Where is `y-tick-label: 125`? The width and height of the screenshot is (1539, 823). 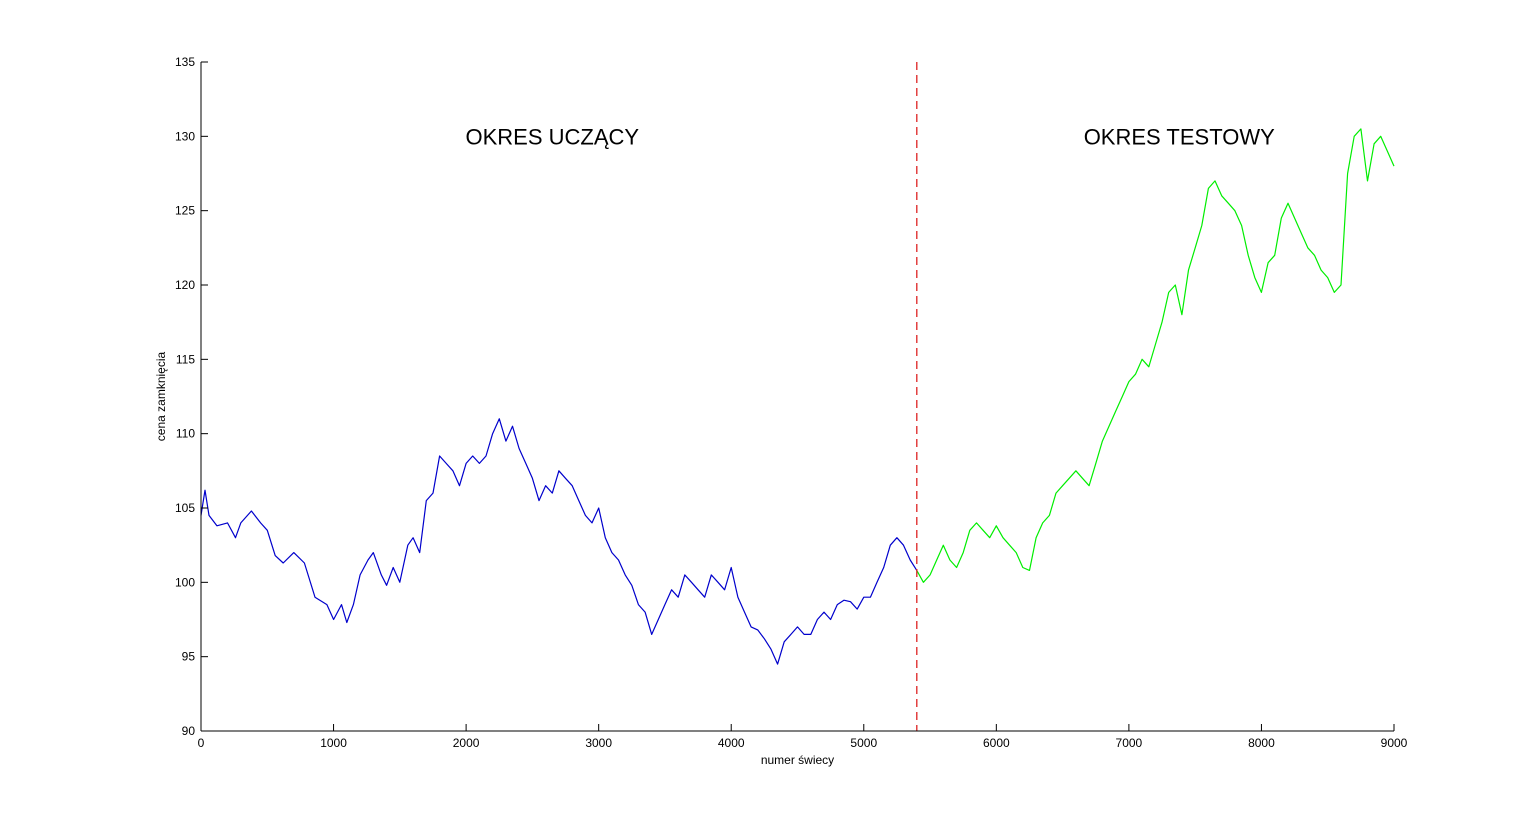
y-tick-label: 125 is located at coordinates (185, 211).